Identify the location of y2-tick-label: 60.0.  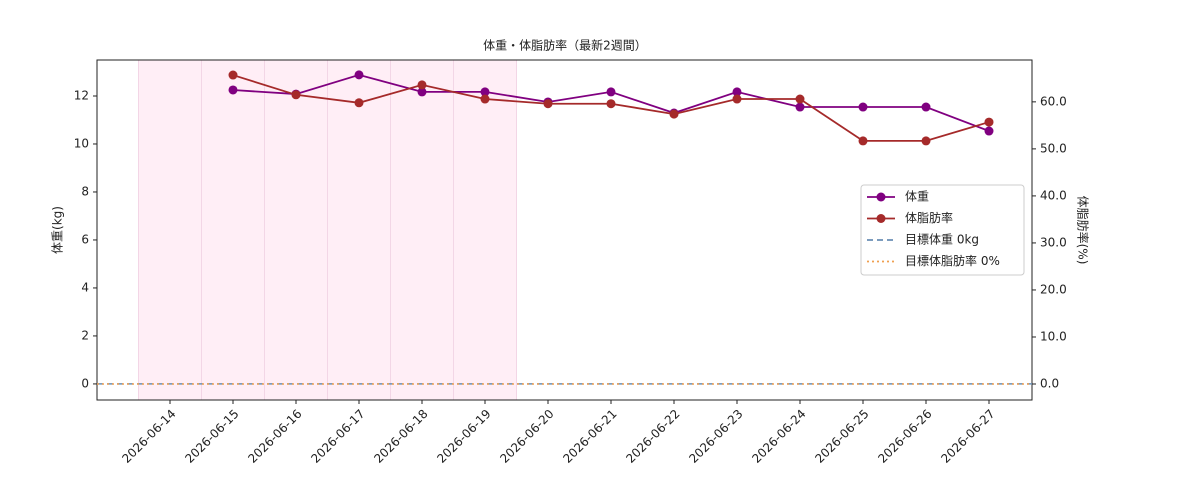
(1053, 101).